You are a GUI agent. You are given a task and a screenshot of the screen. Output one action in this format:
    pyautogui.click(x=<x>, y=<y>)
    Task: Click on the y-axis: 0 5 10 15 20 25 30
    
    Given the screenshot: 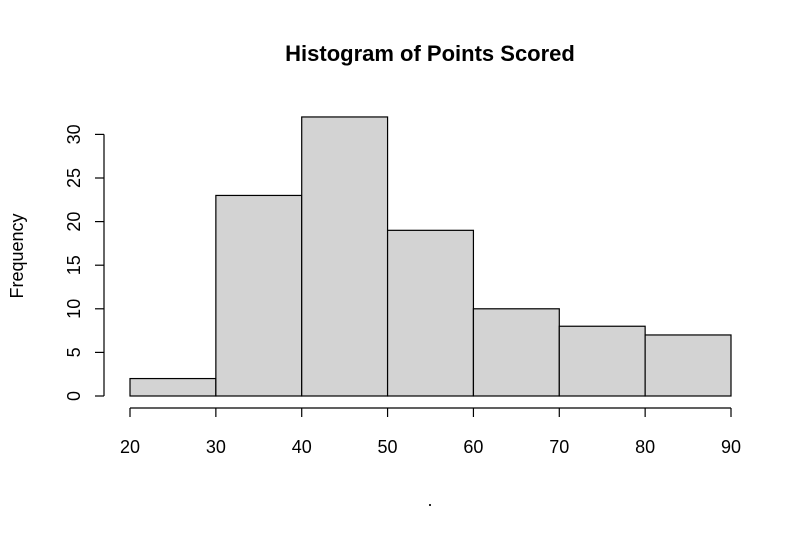 What is the action you would take?
    pyautogui.click(x=84, y=262)
    